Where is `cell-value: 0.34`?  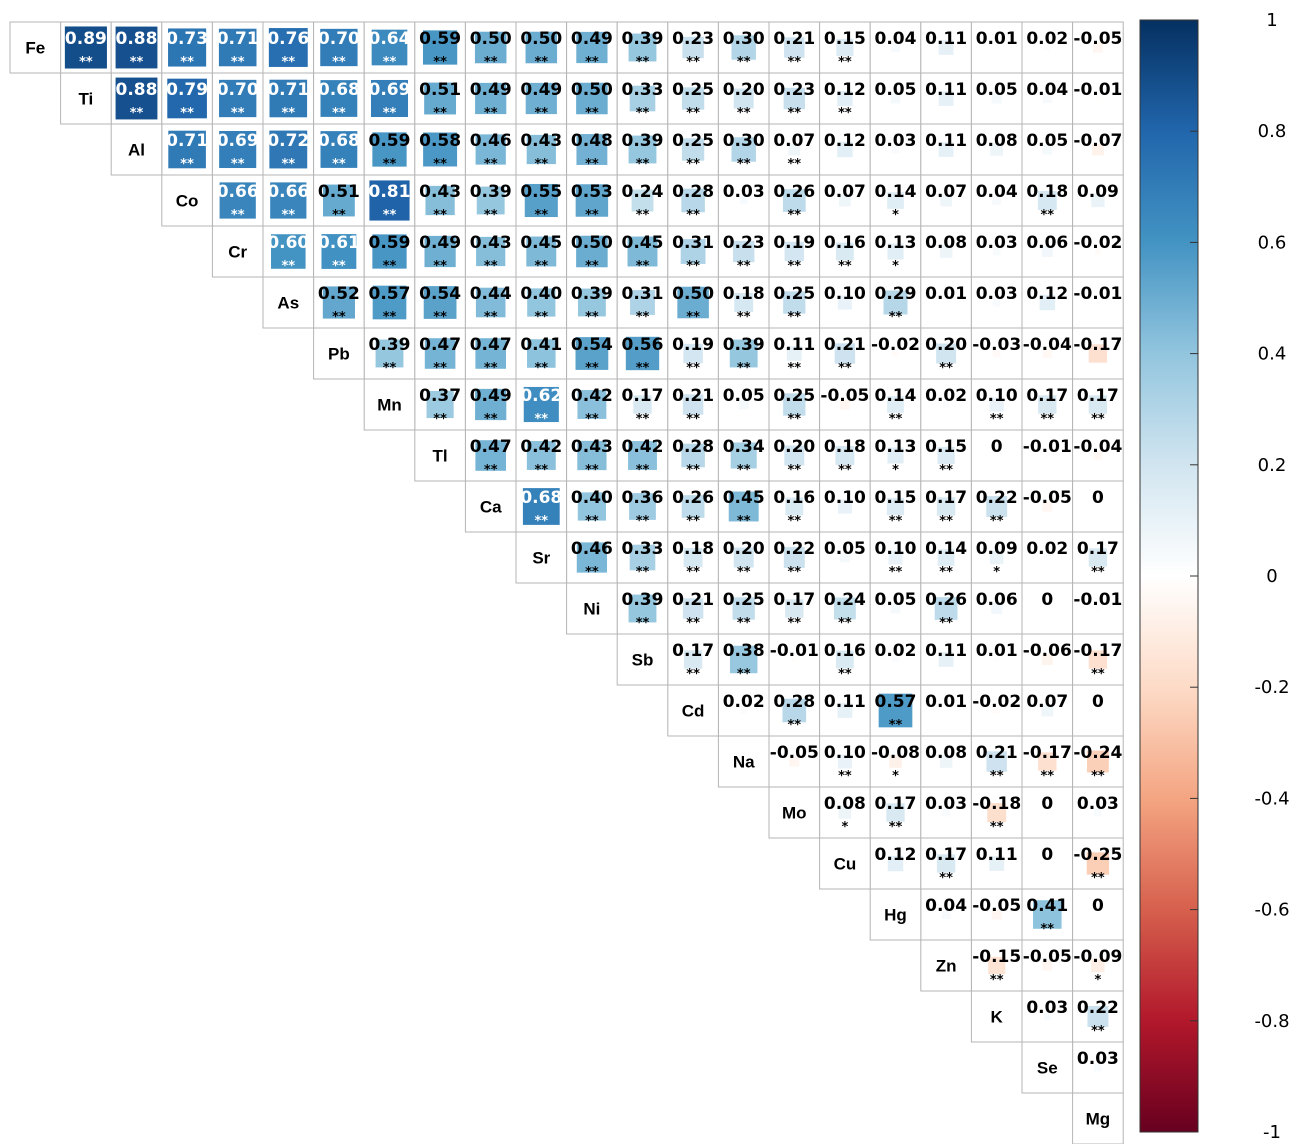
cell-value: 0.34 is located at coordinates (744, 447).